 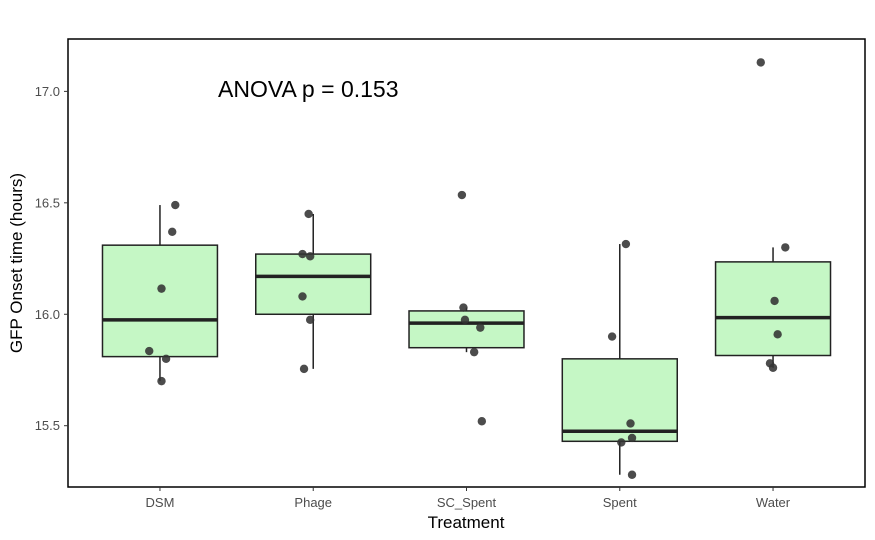 I want to click on points-sc-spent, so click(x=472, y=308).